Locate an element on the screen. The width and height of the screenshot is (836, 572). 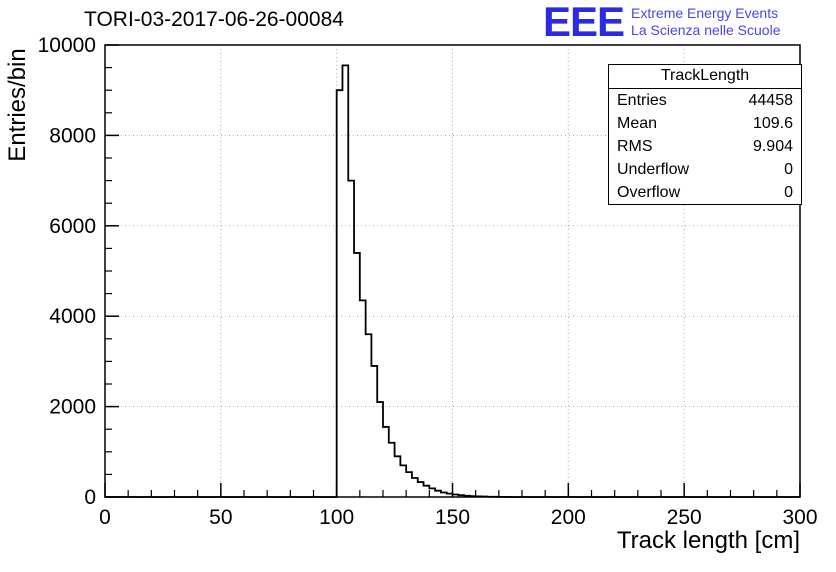
stats-row: Mean 109.6 is located at coordinates (705, 123).